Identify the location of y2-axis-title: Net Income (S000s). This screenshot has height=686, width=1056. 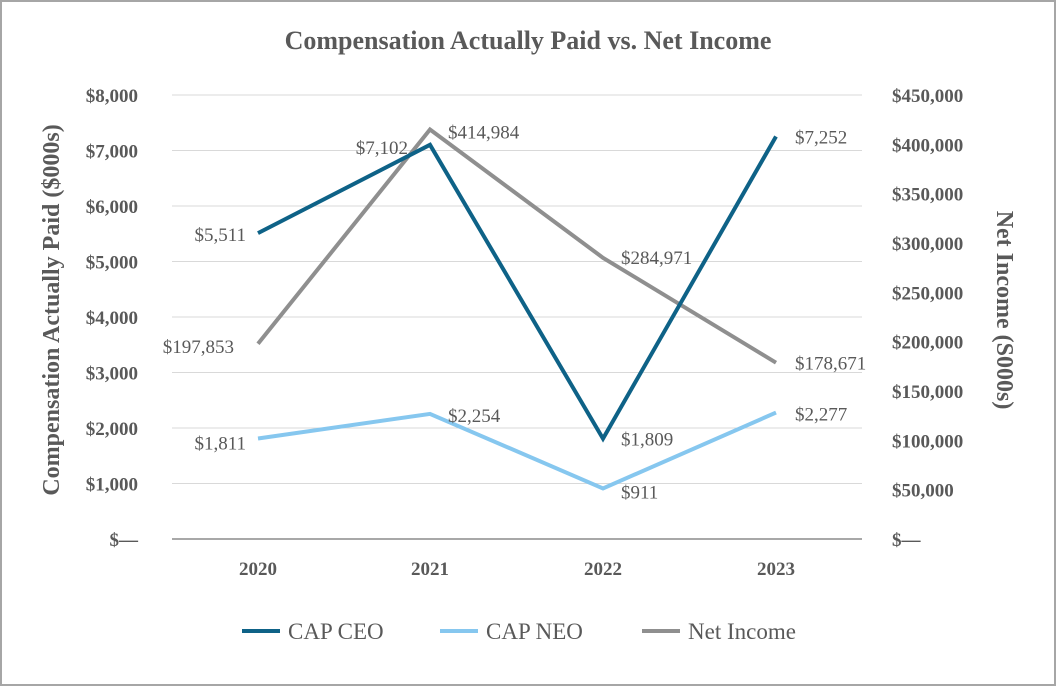
(1004, 310).